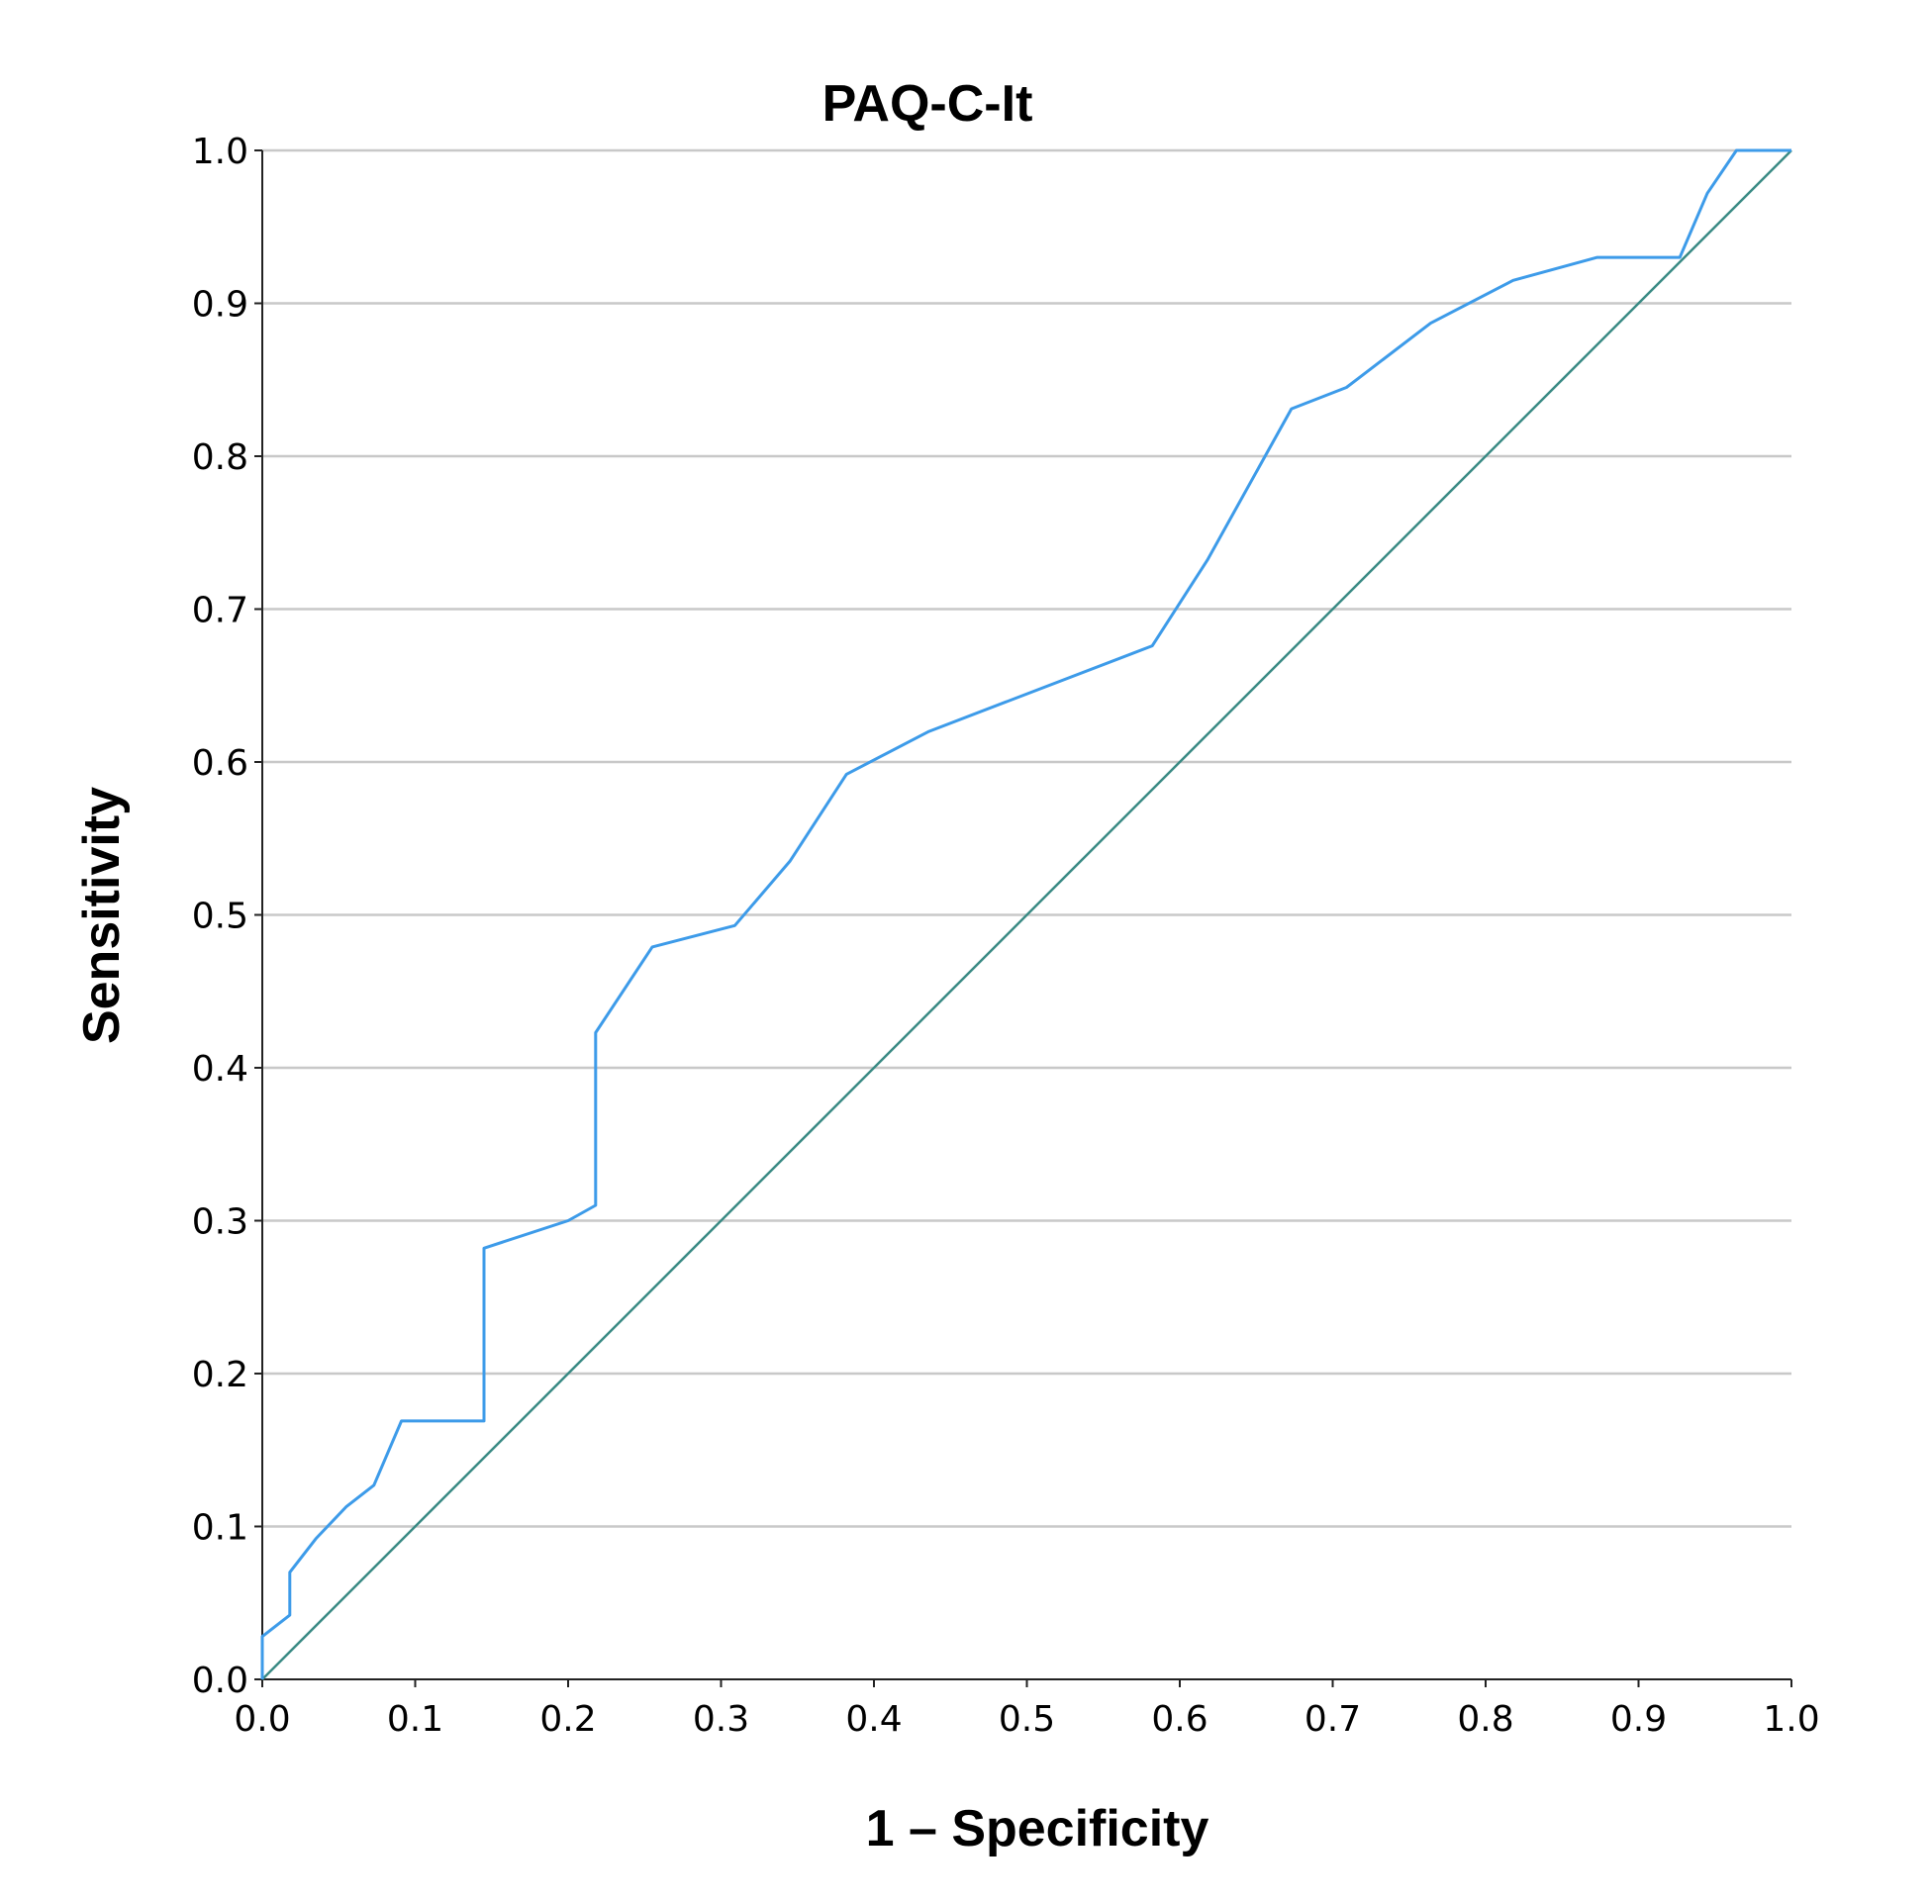 The image size is (1932, 1904). I want to click on x-tick-label: 1.0, so click(1791, 1719).